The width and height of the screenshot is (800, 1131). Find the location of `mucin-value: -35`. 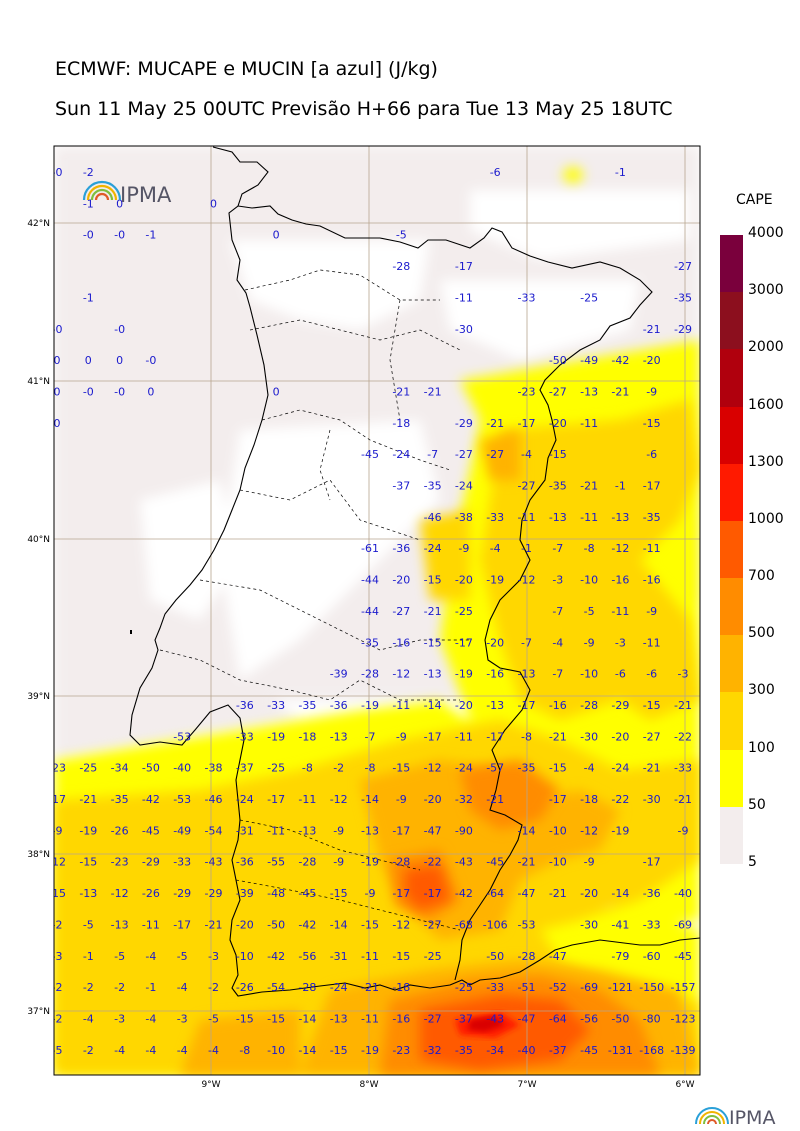

mucin-value: -35 is located at coordinates (307, 705).